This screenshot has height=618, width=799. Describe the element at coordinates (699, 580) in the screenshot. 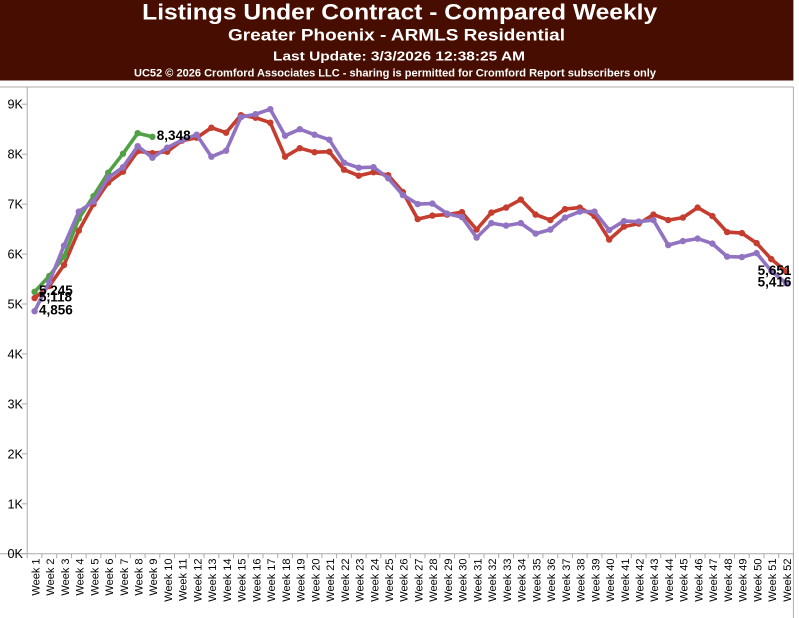

I see `svg-text: Week 46` at that location.